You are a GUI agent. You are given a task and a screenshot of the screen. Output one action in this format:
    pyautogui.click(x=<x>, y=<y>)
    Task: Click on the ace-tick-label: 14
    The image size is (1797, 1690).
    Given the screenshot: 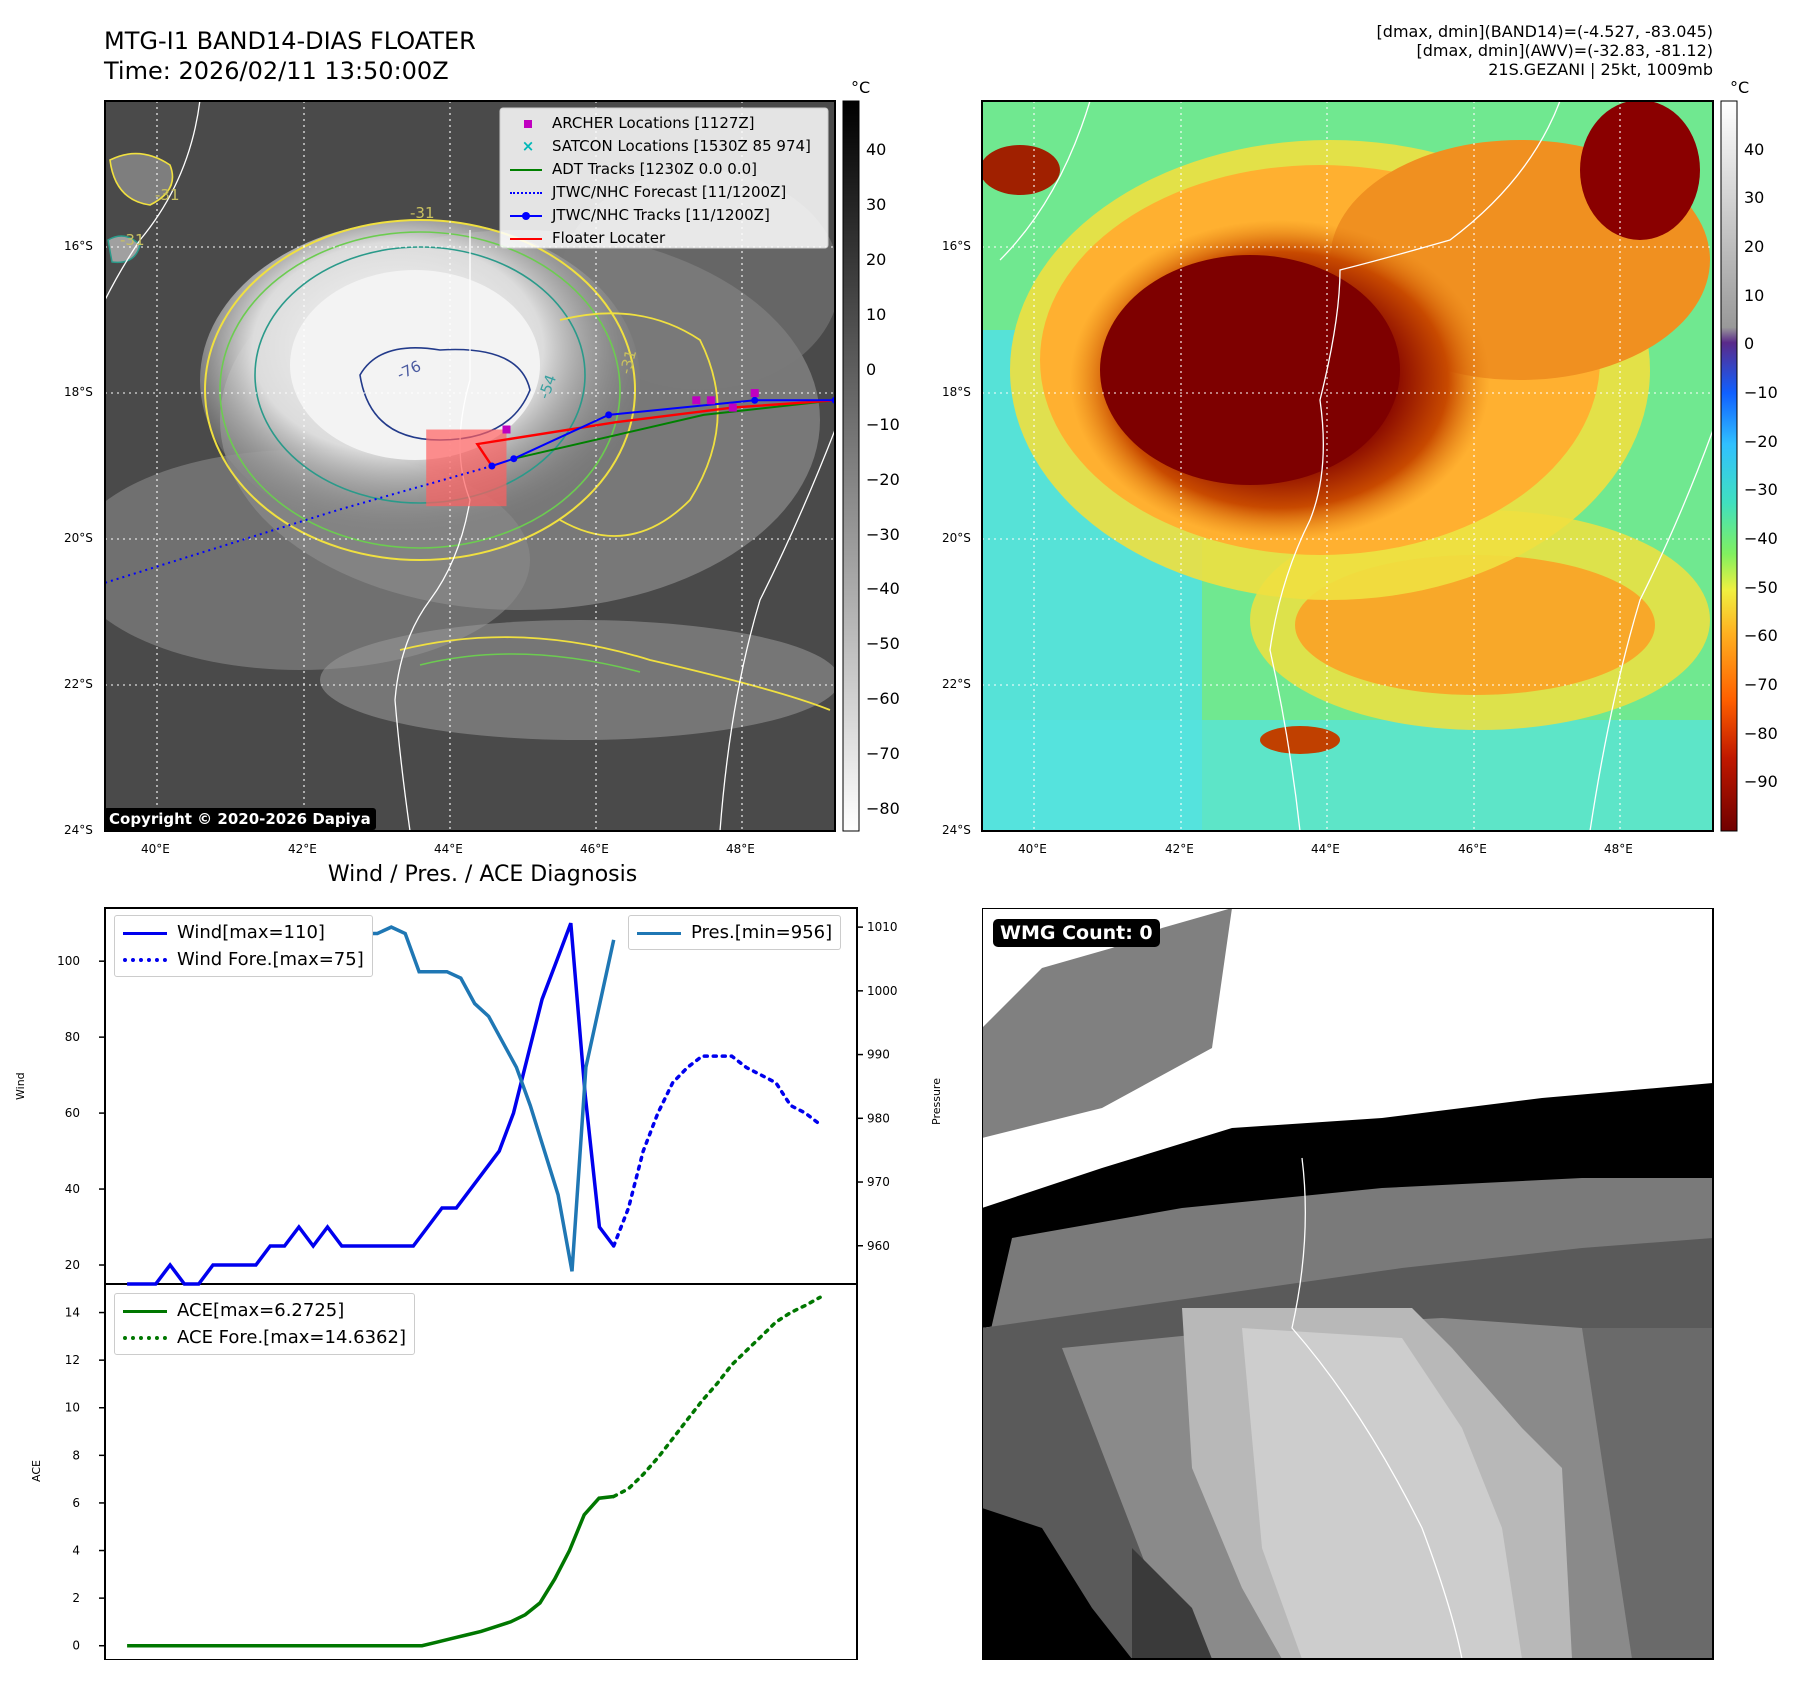 What is the action you would take?
    pyautogui.click(x=72, y=1313)
    